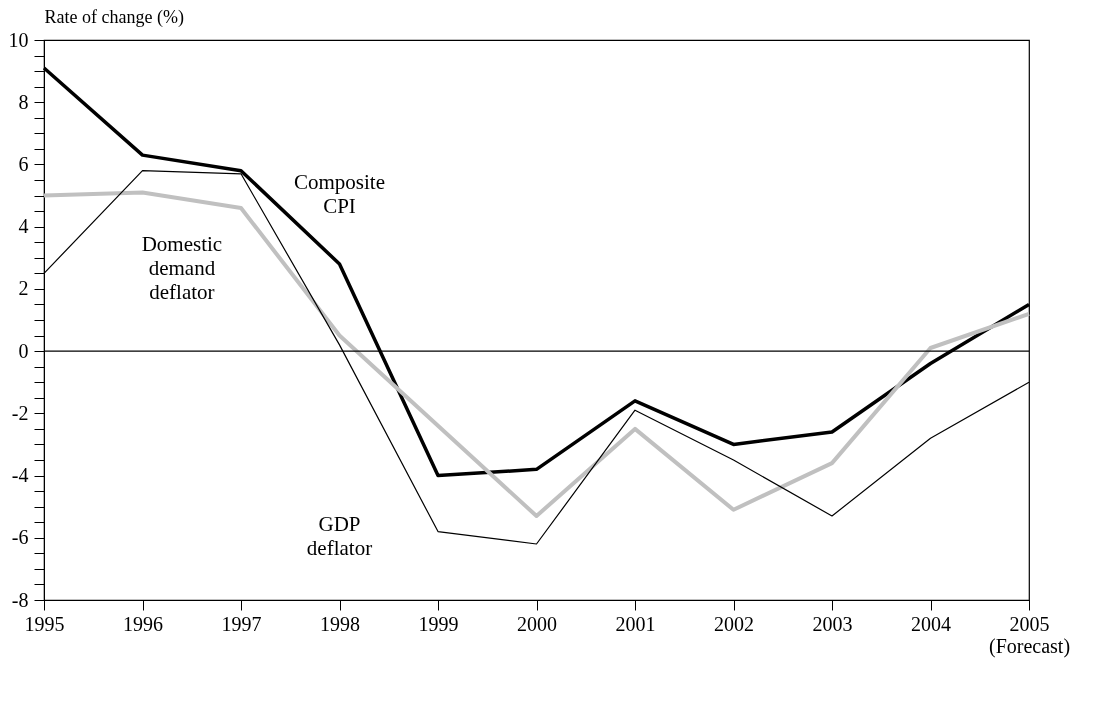 This screenshot has height=711, width=1109. Describe the element at coordinates (832, 623) in the screenshot. I see `x-tick-label: 2003` at that location.